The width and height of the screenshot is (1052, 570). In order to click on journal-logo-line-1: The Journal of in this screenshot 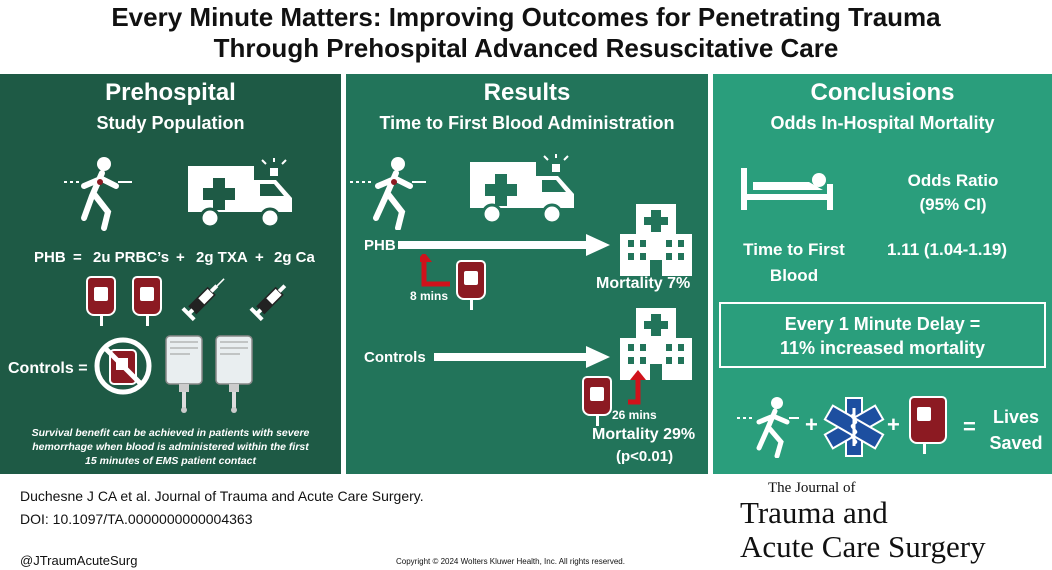, I will do `click(812, 488)`.